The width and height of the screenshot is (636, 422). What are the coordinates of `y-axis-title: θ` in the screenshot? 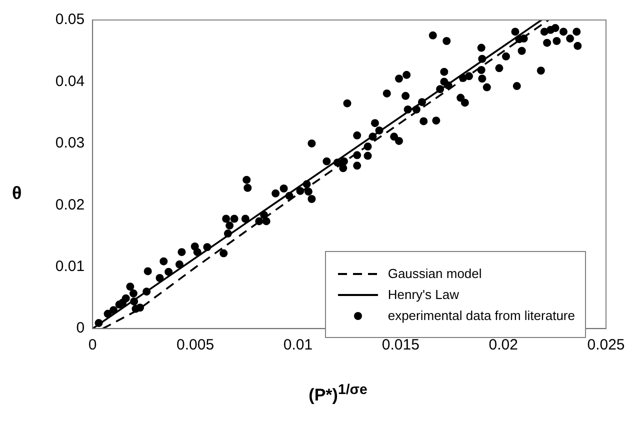 It's located at (17, 193).